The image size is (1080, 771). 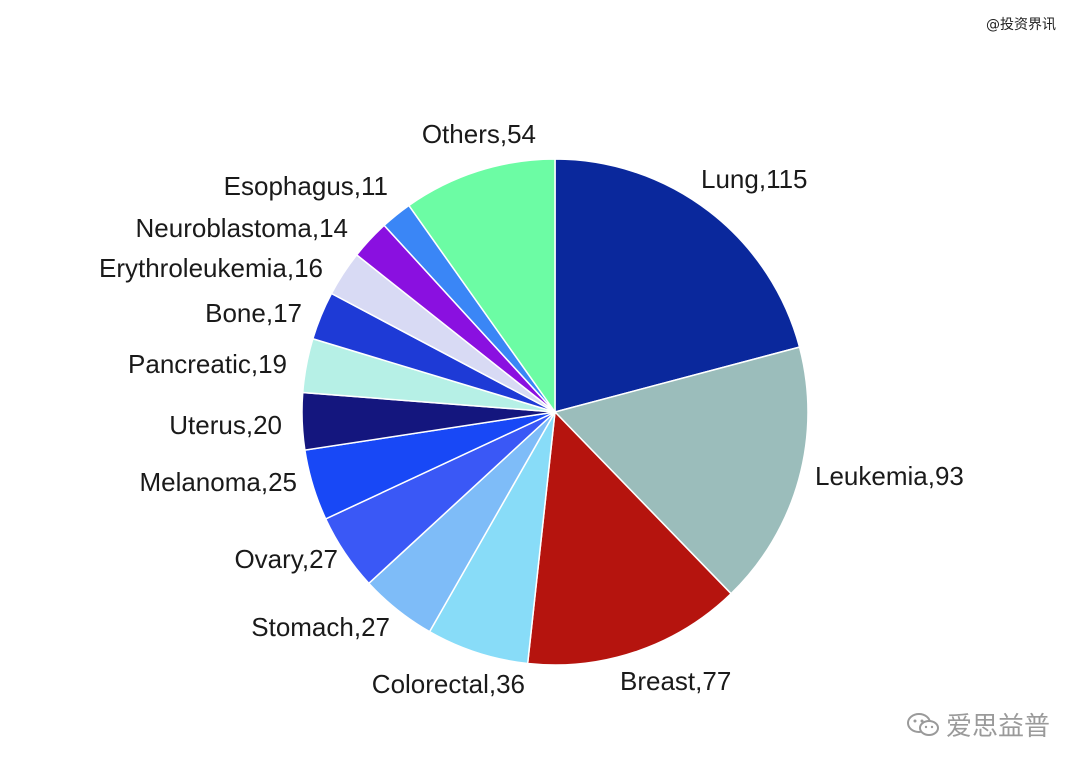 I want to click on slice-label-breast: Breast,77, so click(x=675, y=681).